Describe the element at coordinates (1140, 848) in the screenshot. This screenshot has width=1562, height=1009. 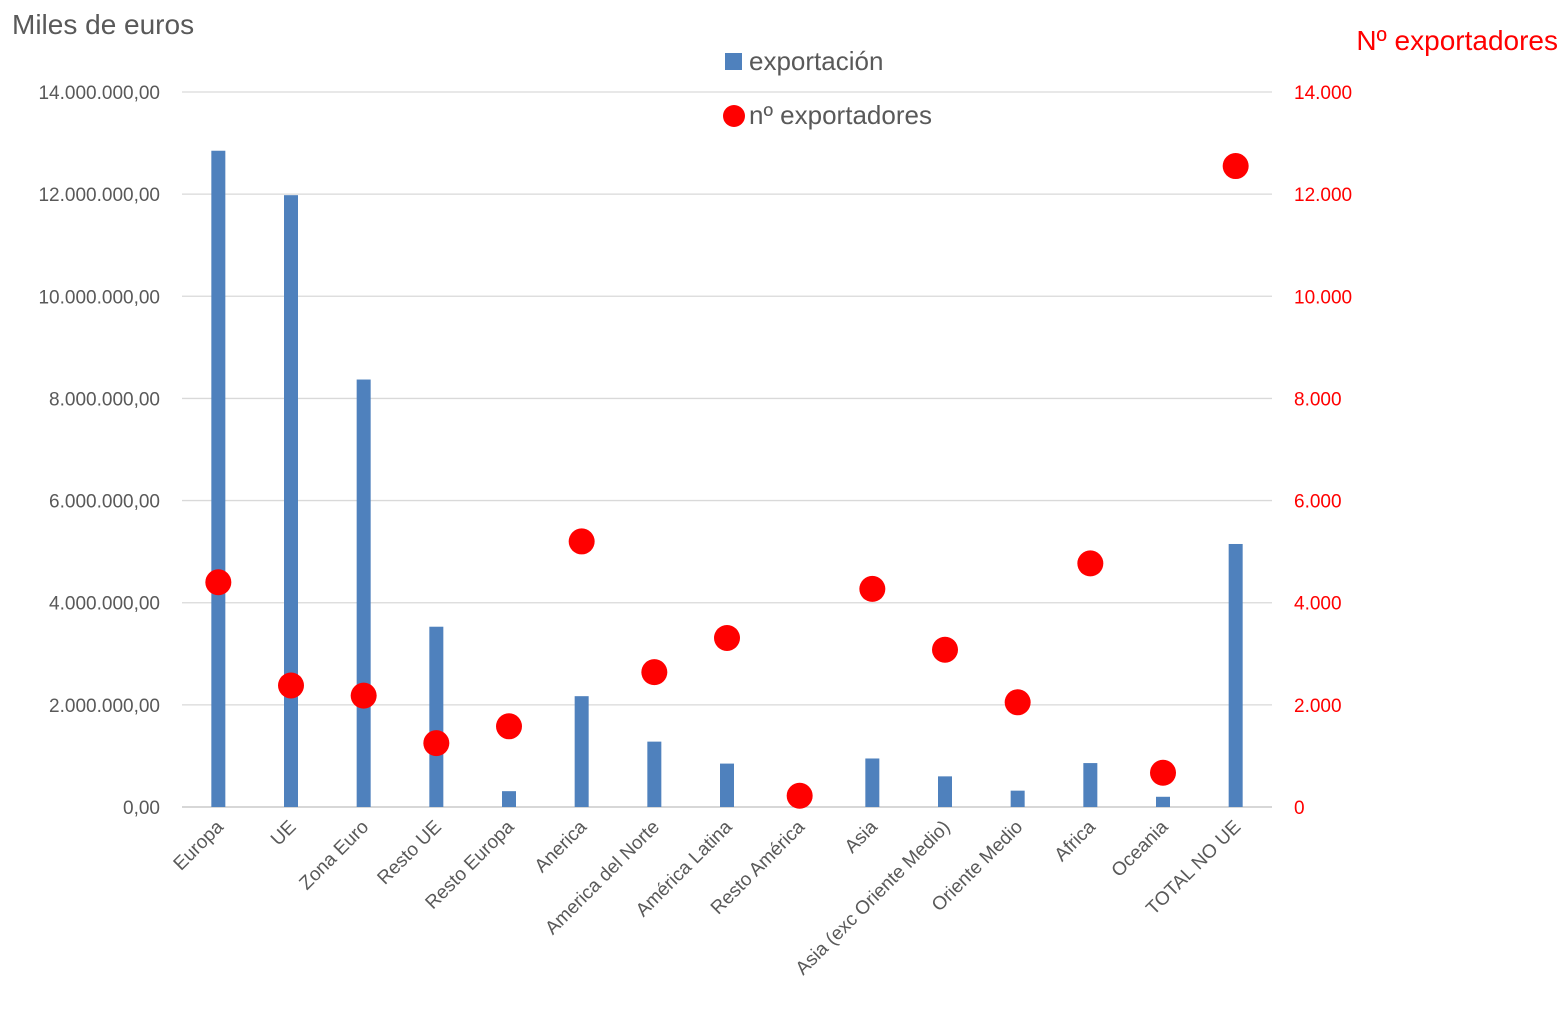
I see `category-label: Oceania` at that location.